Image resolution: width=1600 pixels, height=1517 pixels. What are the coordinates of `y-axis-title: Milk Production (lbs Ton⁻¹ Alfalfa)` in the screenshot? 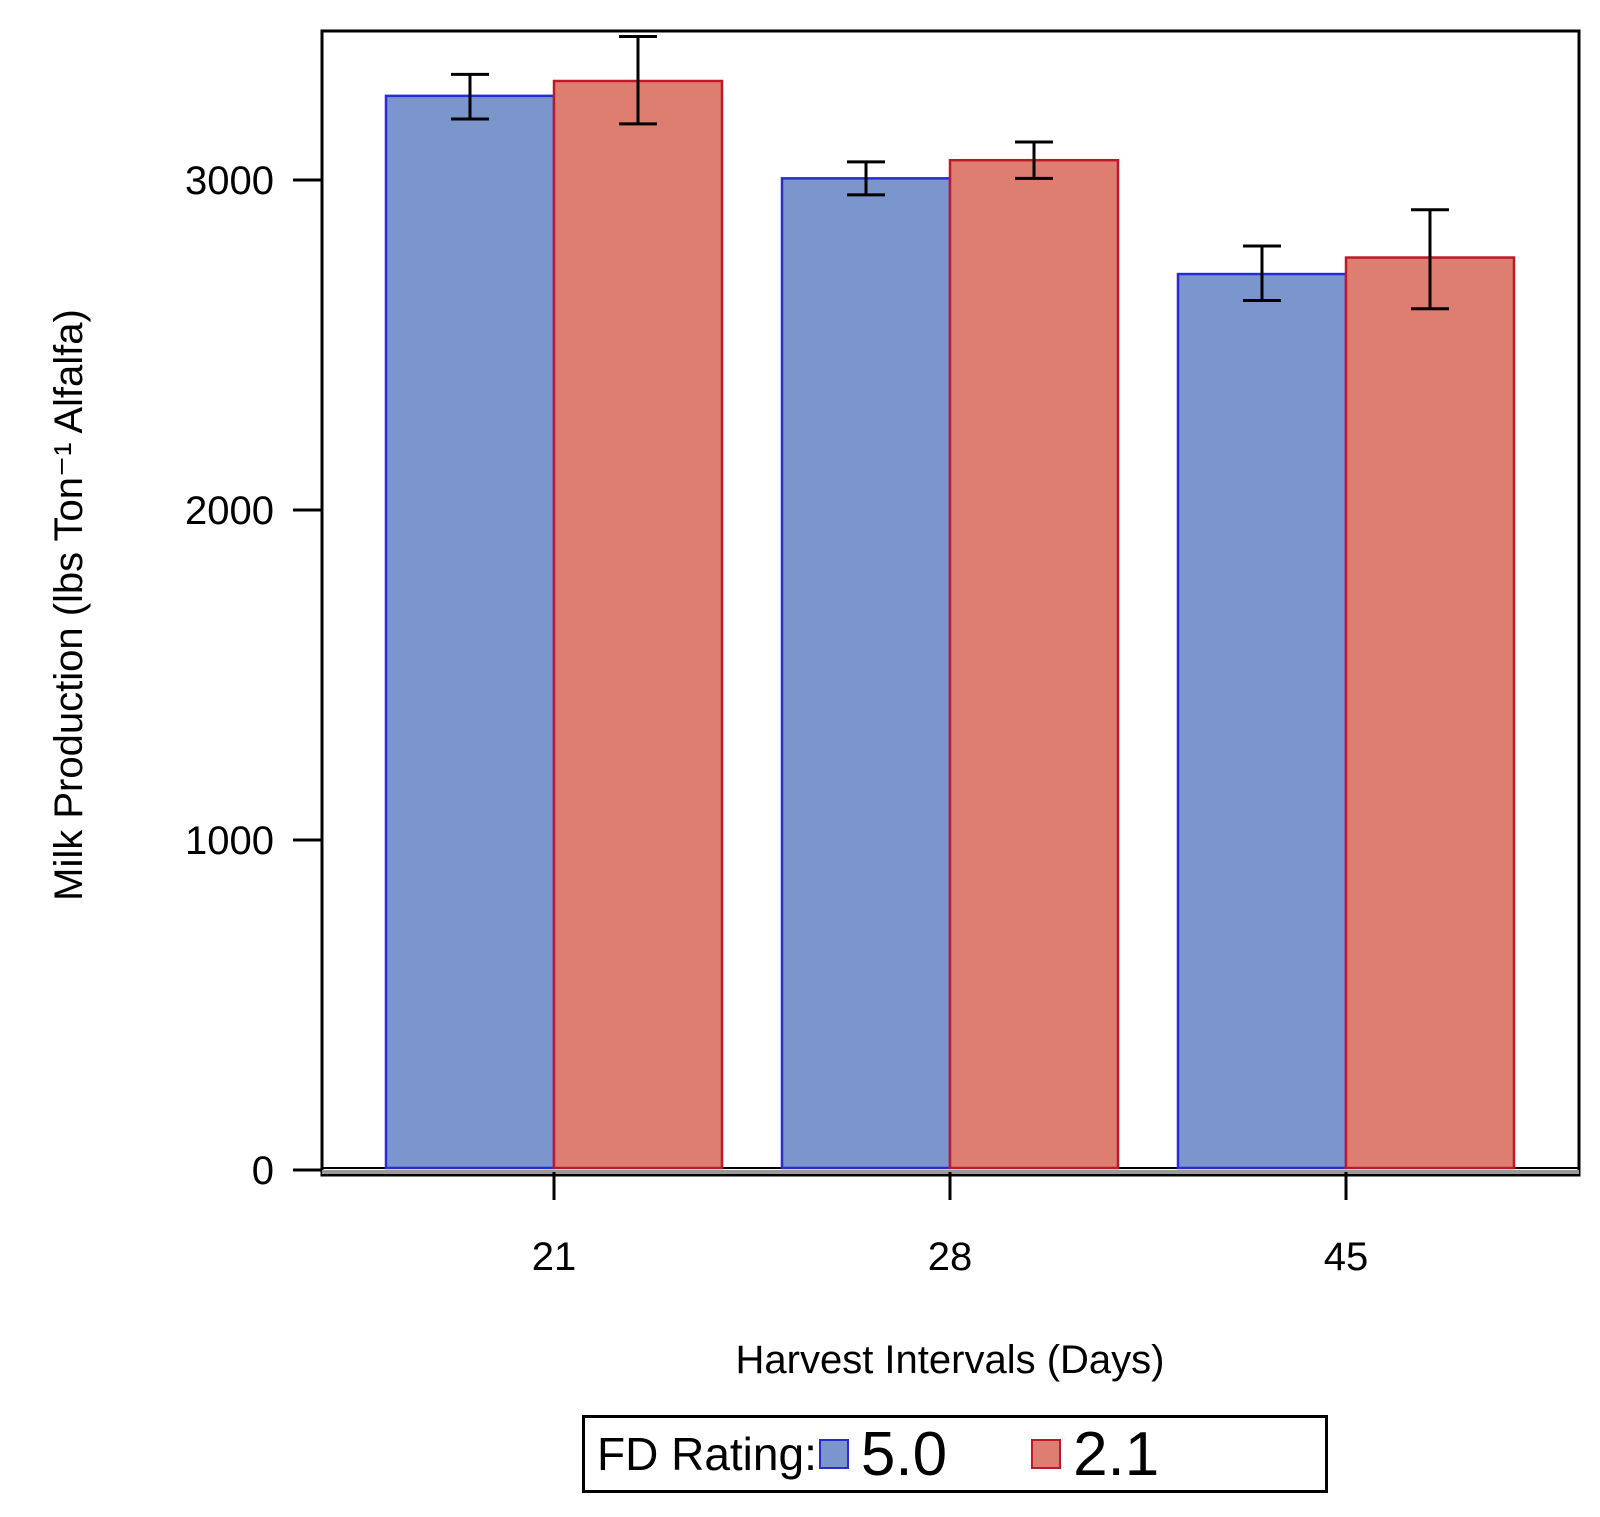 It's located at (69, 605).